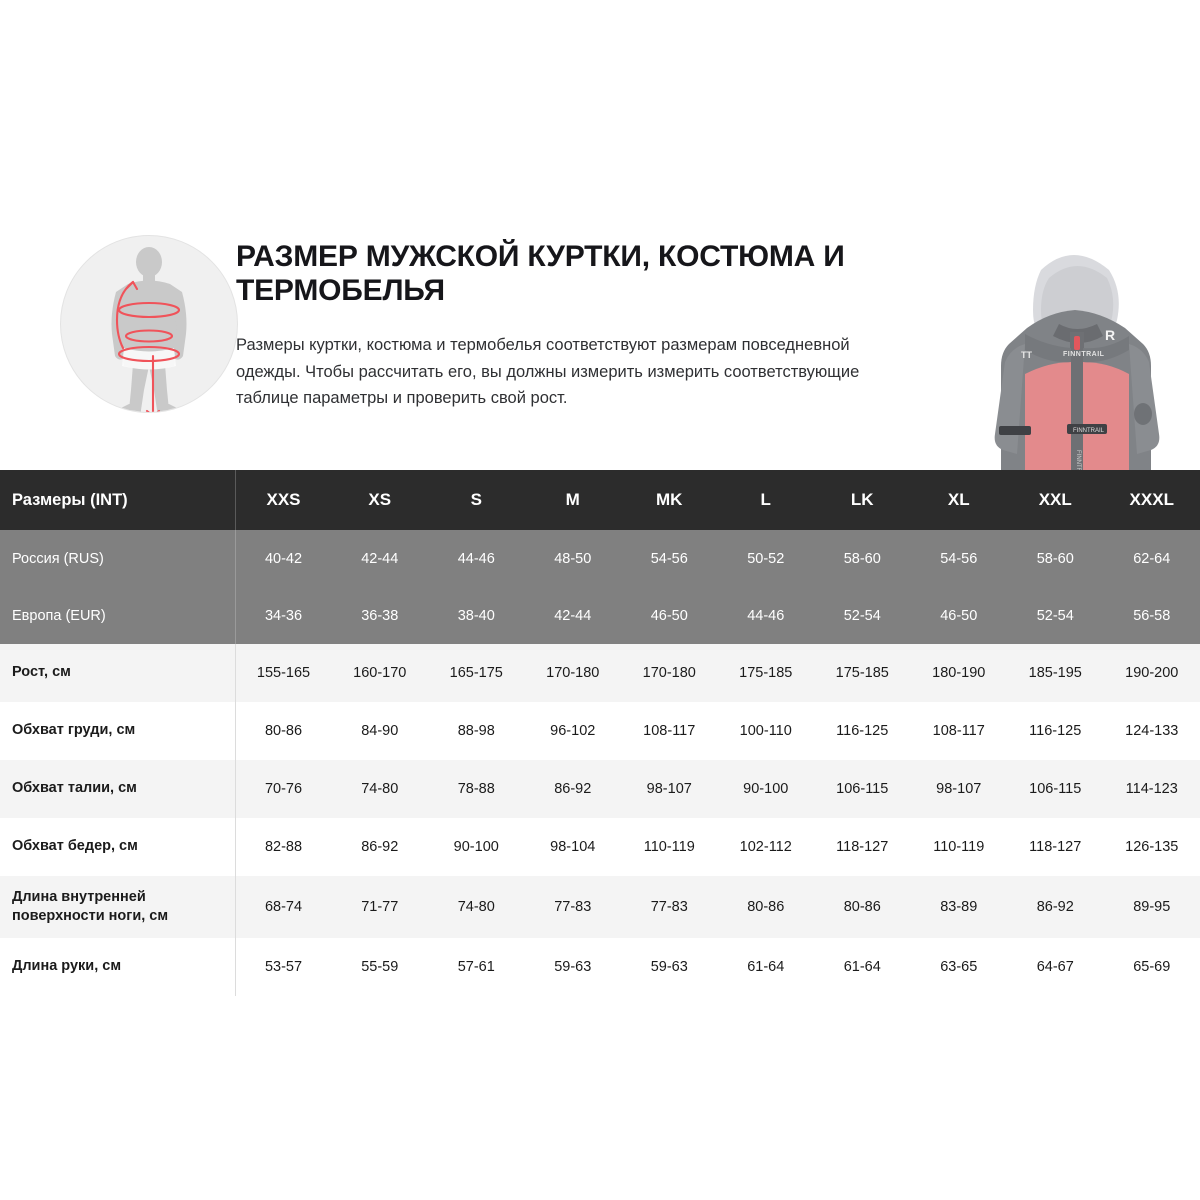 The height and width of the screenshot is (1200, 1200). What do you see at coordinates (765, 731) in the screenshot?
I see `cell: 100-110` at bounding box center [765, 731].